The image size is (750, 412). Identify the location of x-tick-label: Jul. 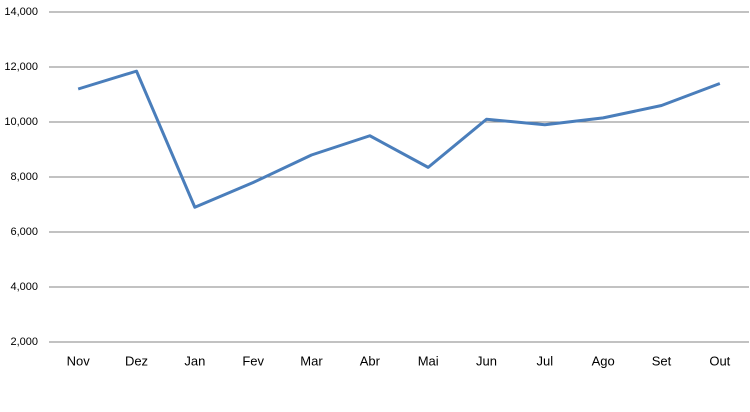
(545, 360).